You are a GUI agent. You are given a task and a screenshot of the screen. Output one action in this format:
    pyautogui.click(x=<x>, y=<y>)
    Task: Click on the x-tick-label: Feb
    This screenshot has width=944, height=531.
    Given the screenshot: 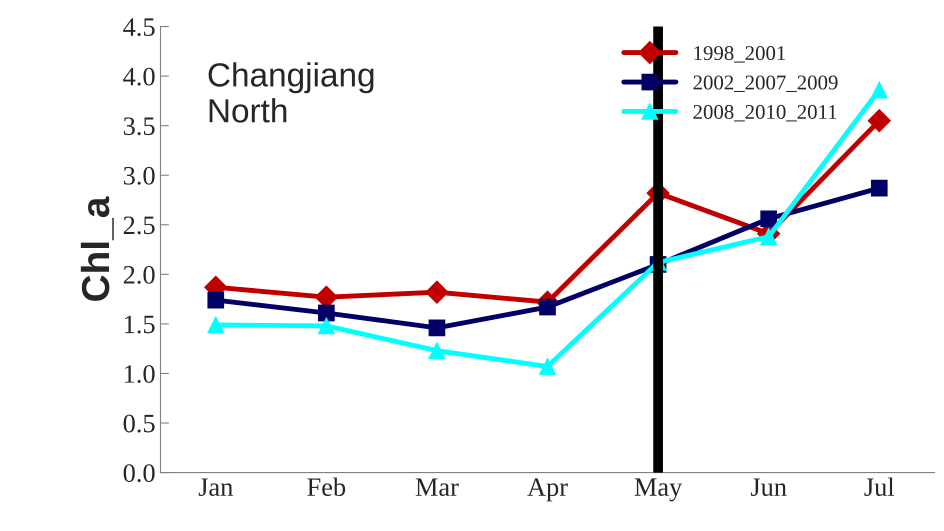 What is the action you would take?
    pyautogui.click(x=326, y=486)
    